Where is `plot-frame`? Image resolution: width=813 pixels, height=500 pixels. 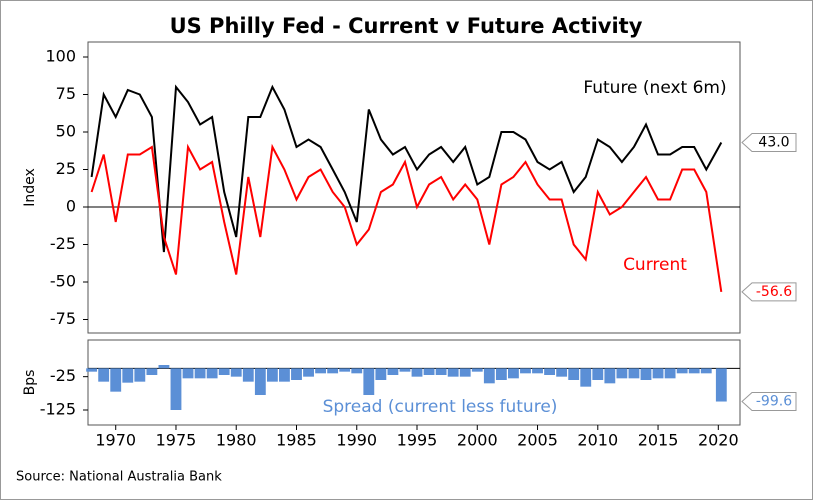
plot-frame is located at coordinates (414, 382).